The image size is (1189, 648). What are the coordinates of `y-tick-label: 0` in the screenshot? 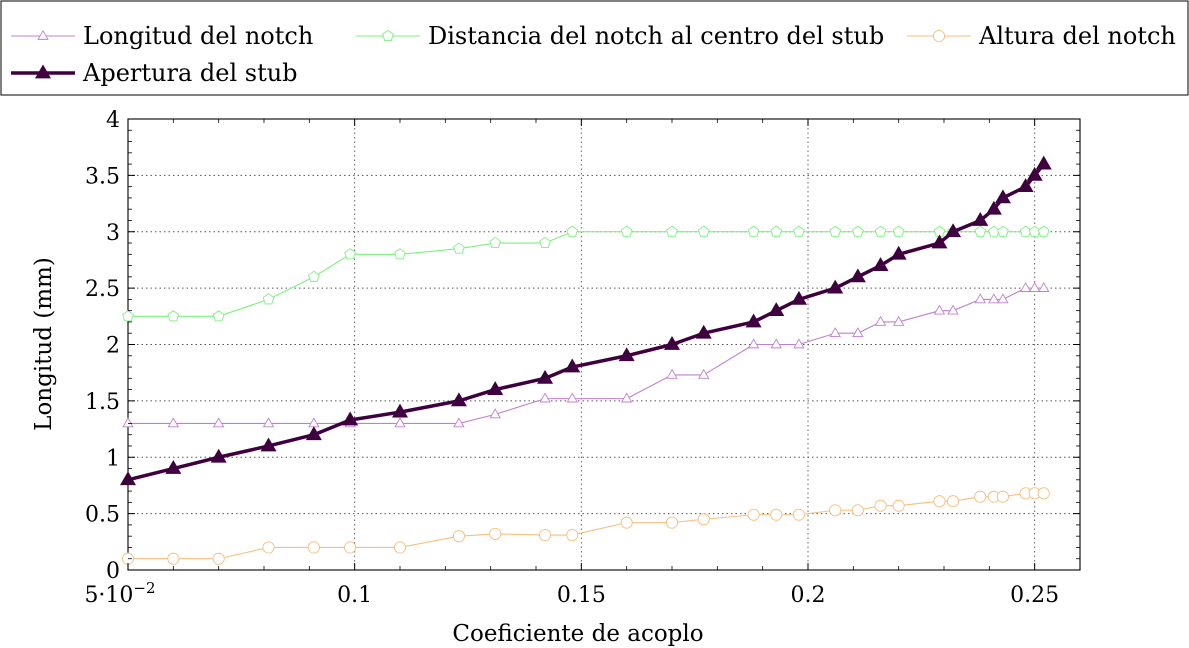 It's located at (113, 571).